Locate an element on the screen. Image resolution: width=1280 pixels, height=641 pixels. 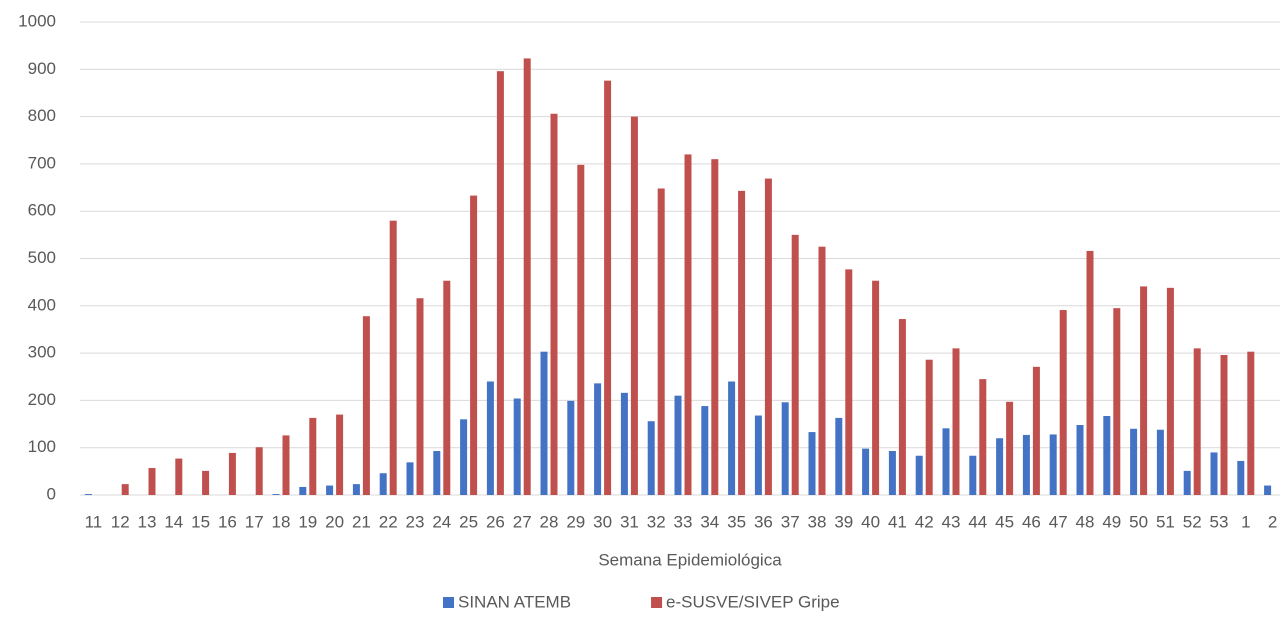
x-tick-label: 1 is located at coordinates (1245, 521).